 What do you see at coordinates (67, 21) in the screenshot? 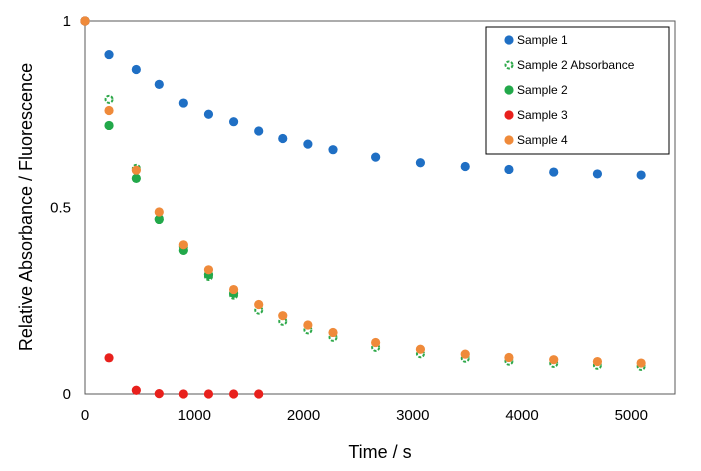
I see `y-tick-label: 1` at bounding box center [67, 21].